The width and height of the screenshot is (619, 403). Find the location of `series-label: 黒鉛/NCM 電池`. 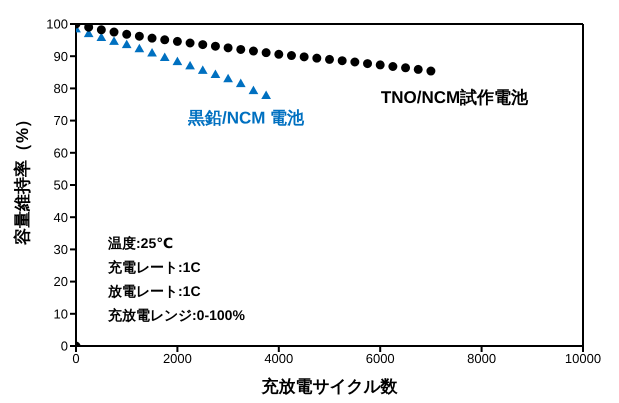

series-label: 黒鉛/NCM 電池 is located at coordinates (246, 118).